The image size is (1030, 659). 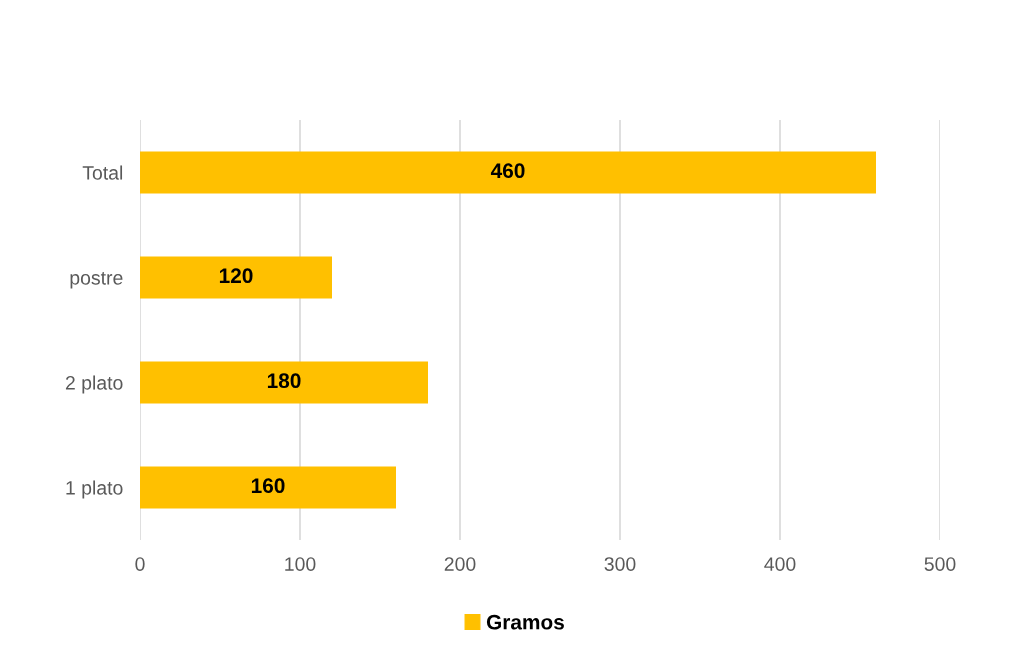 What do you see at coordinates (102, 172) in the screenshot?
I see `y-tick-label: Total` at bounding box center [102, 172].